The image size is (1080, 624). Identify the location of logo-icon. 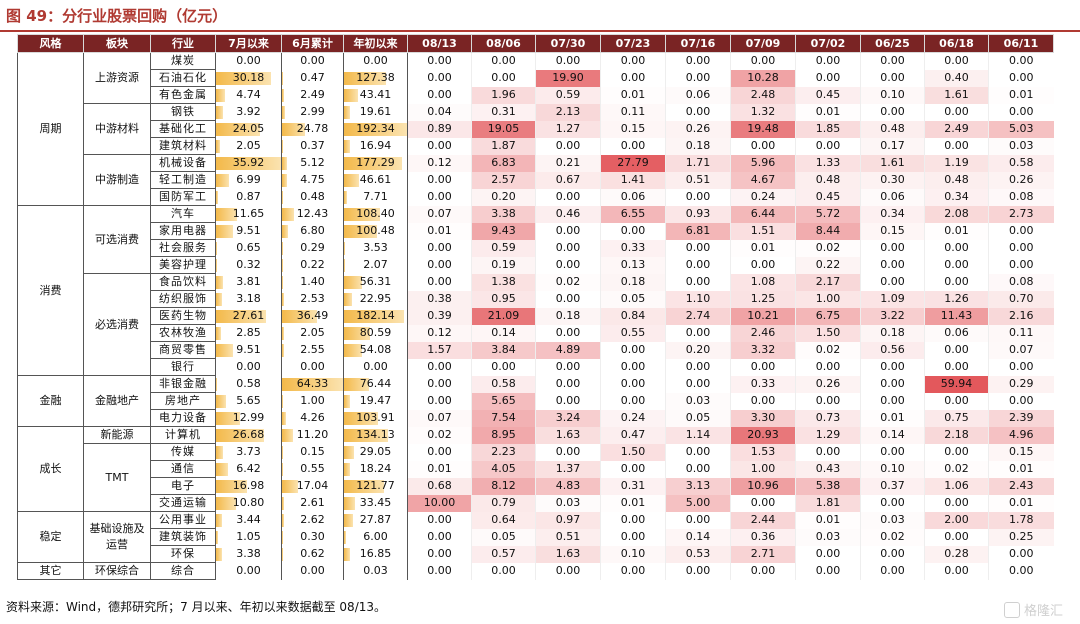
(1012, 610).